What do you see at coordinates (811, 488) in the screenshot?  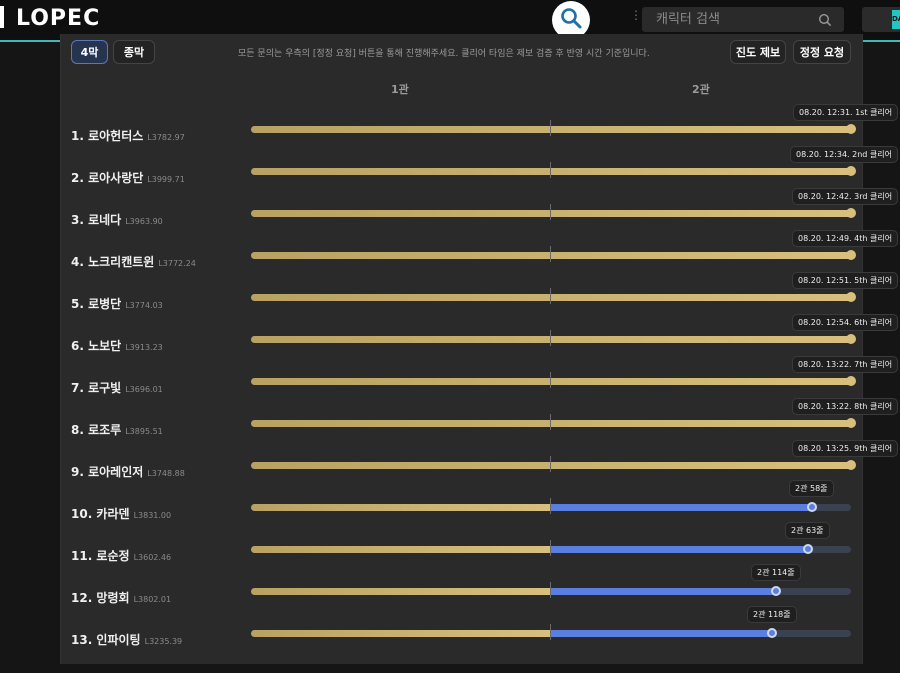 I see `progress-tooltip: 2관 58줄` at bounding box center [811, 488].